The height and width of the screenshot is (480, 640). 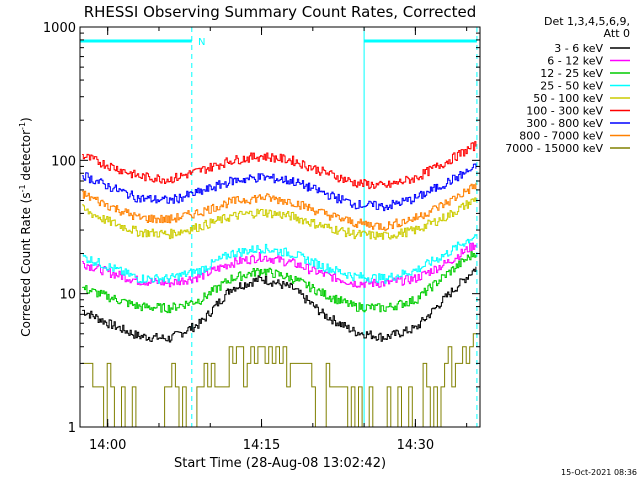 What do you see at coordinates (587, 21) in the screenshot?
I see `legend-header-line-1: Det 1,3,4,5,6,9,` at bounding box center [587, 21].